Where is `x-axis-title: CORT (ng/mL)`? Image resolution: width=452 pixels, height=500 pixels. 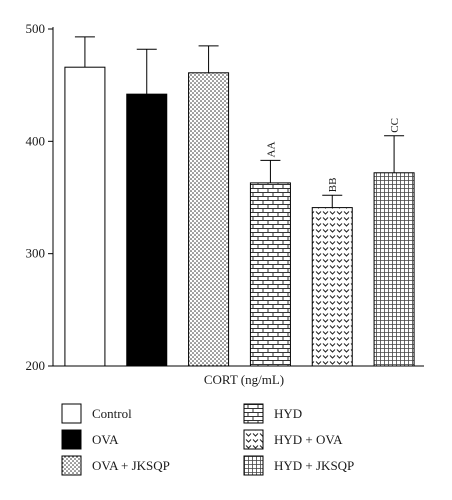 x-axis-title: CORT (ng/mL) is located at coordinates (244, 379).